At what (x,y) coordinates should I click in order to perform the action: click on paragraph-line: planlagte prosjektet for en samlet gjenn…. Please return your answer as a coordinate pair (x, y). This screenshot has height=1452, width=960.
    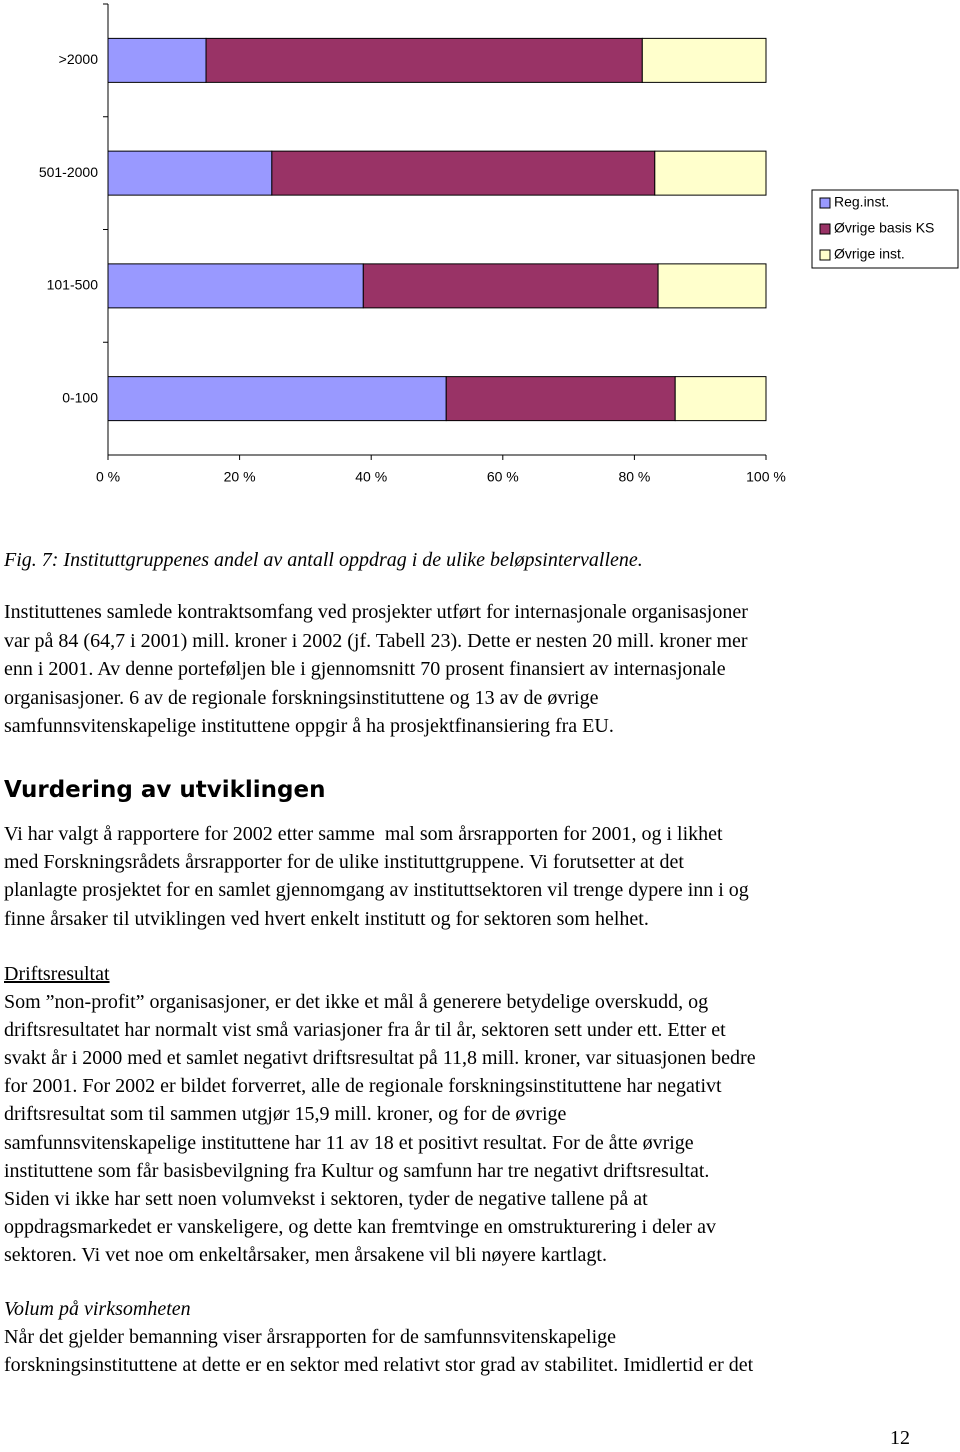
    Looking at the image, I should click on (376, 890).